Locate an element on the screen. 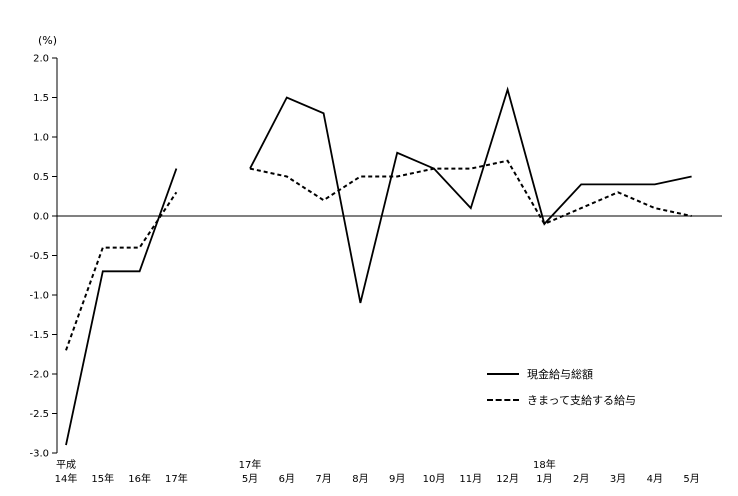 The height and width of the screenshot is (496, 738). solid-line-sample is located at coordinates (503, 374).